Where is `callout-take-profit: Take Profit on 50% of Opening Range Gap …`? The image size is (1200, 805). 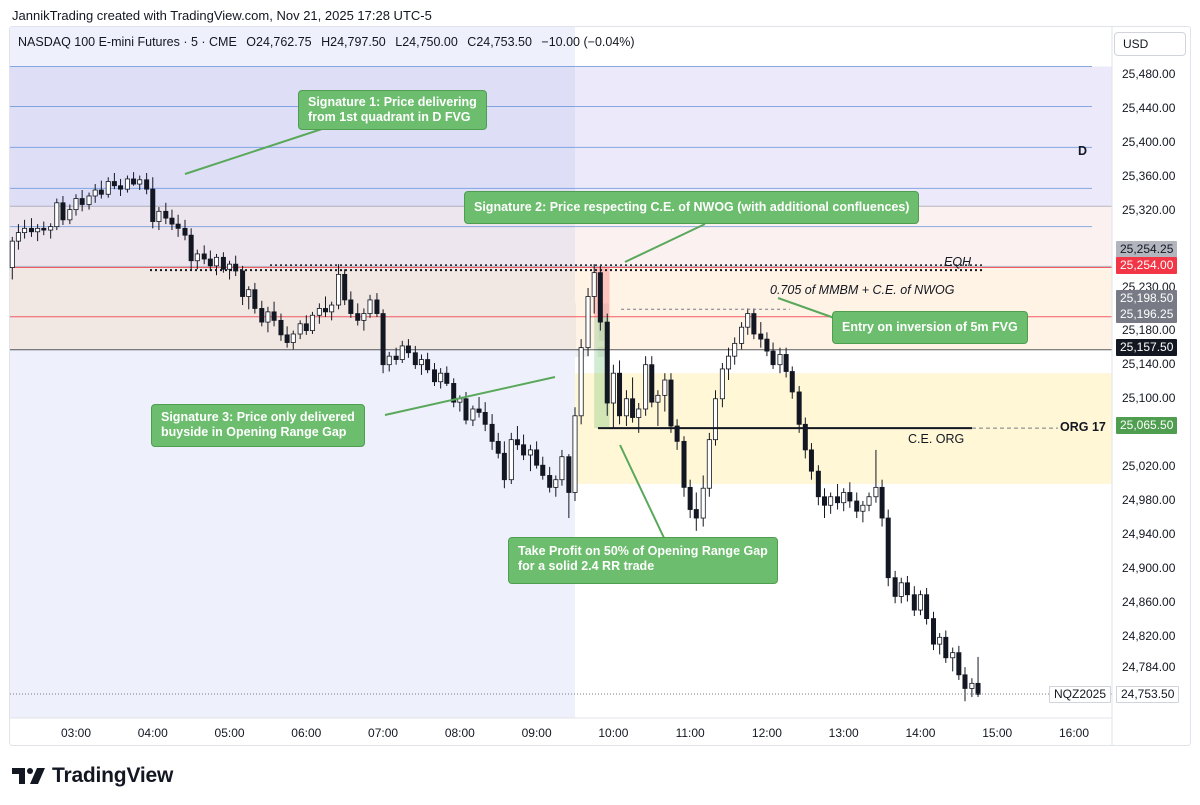
callout-take-profit: Take Profit on 50% of Opening Range Gap … is located at coordinates (643, 560).